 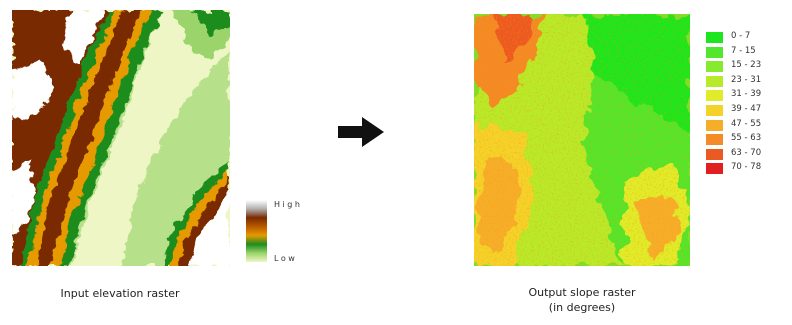 What do you see at coordinates (746, 167) in the screenshot?
I see `legend-label: 70 - 78` at bounding box center [746, 167].